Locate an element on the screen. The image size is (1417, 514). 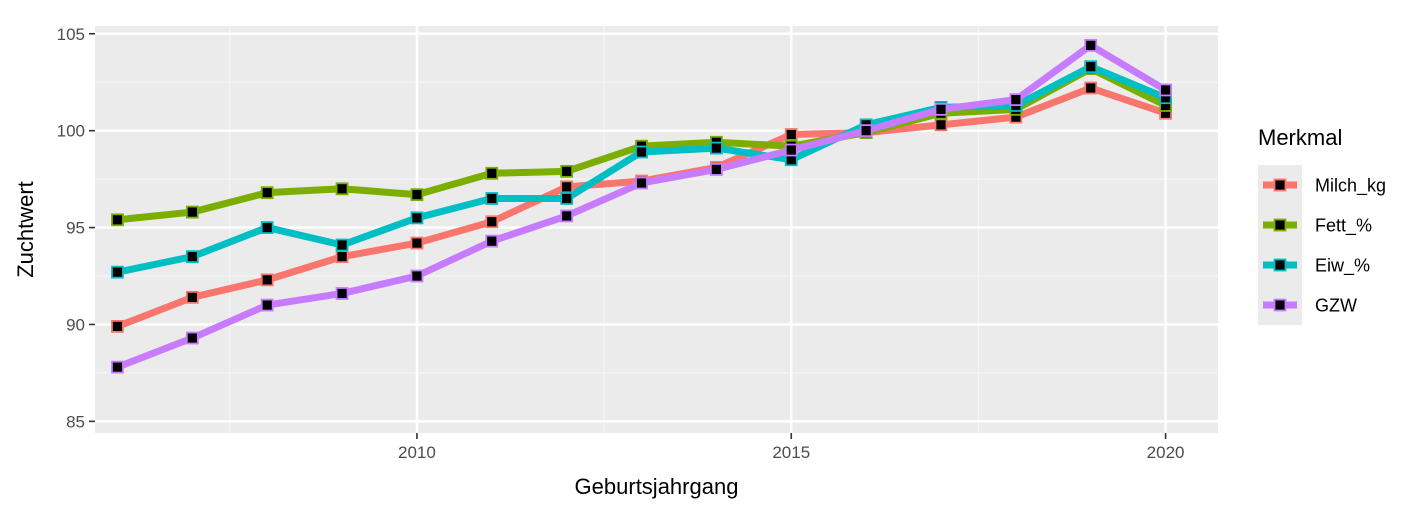
legend: Merkmal Milch_kg Fett_% Eiw_% GZW is located at coordinates (1322, 225).